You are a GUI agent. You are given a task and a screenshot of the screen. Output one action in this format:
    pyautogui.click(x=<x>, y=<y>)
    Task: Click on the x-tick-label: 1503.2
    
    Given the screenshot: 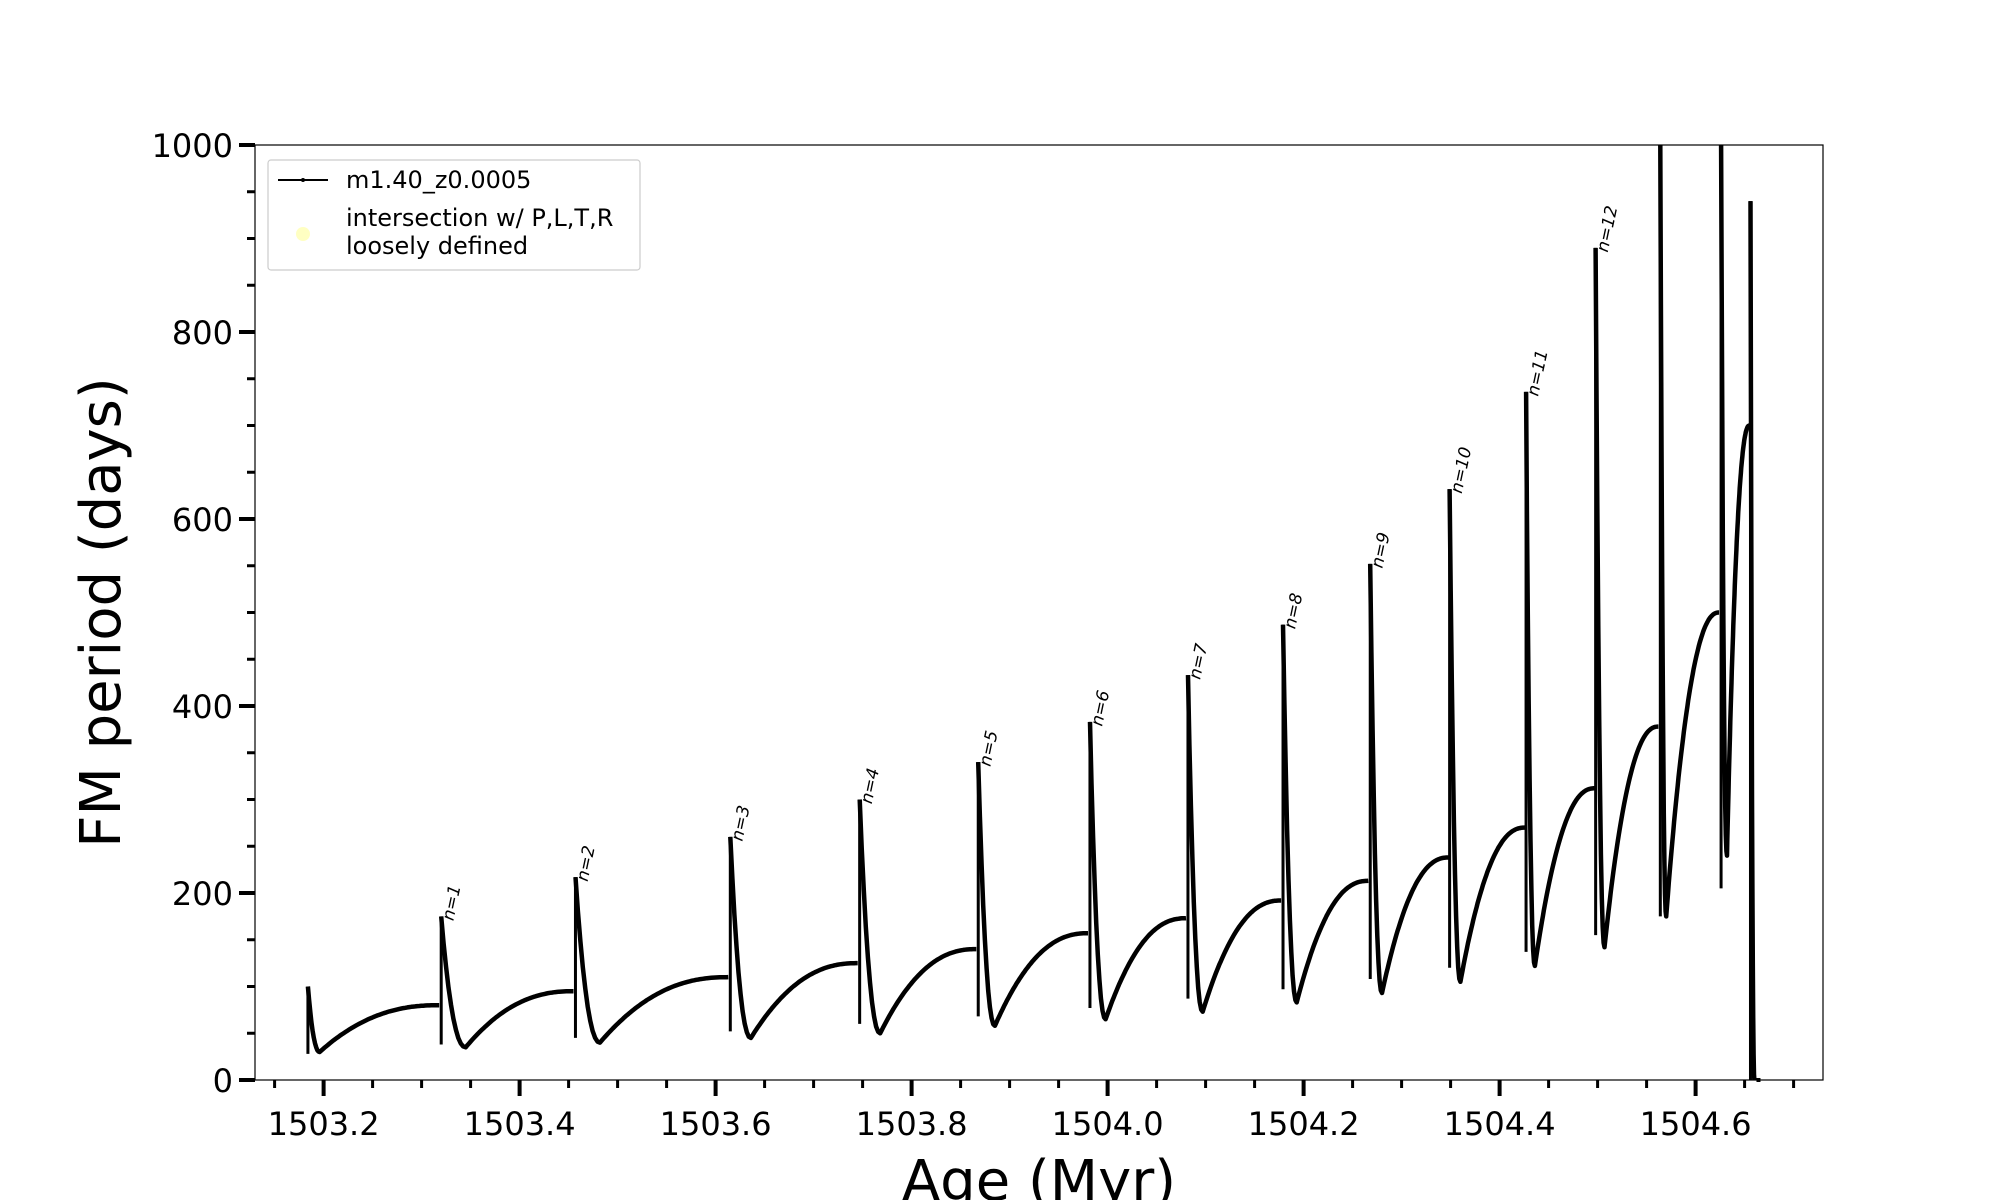 What is the action you would take?
    pyautogui.click(x=324, y=1124)
    